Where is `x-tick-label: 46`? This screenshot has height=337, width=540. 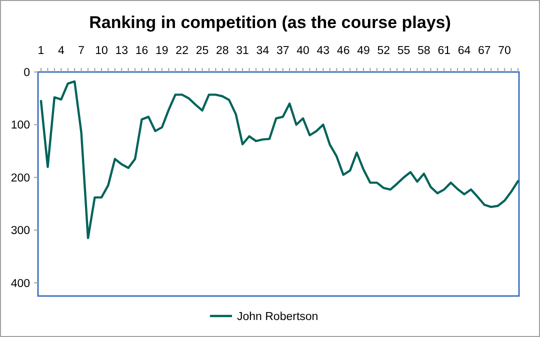 x-tick-label: 46 is located at coordinates (343, 51).